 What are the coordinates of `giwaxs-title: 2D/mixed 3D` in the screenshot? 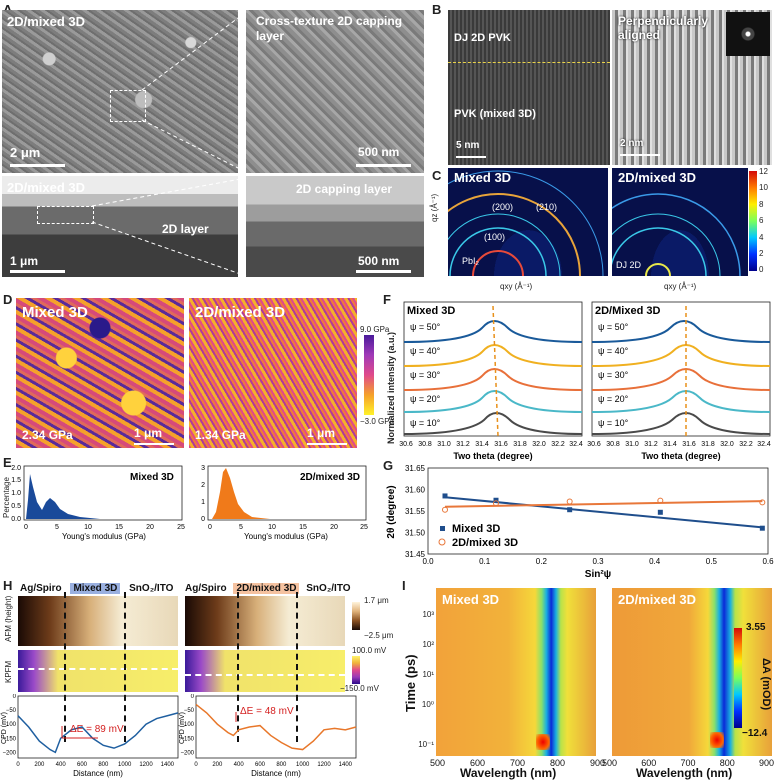 It's located at (657, 177).